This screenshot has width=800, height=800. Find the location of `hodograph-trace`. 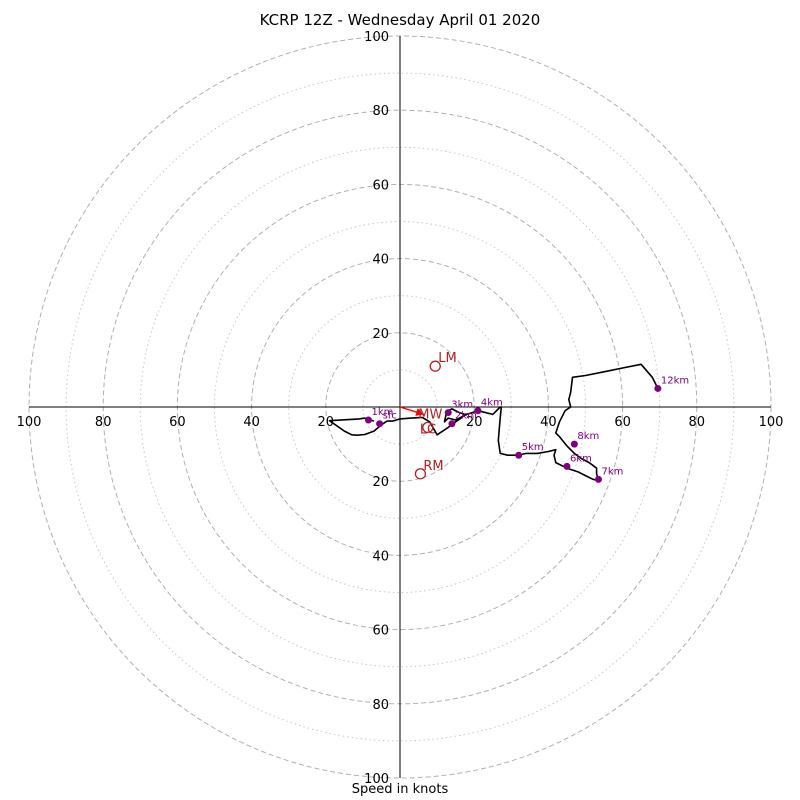

hodograph-trace is located at coordinates (493, 422).